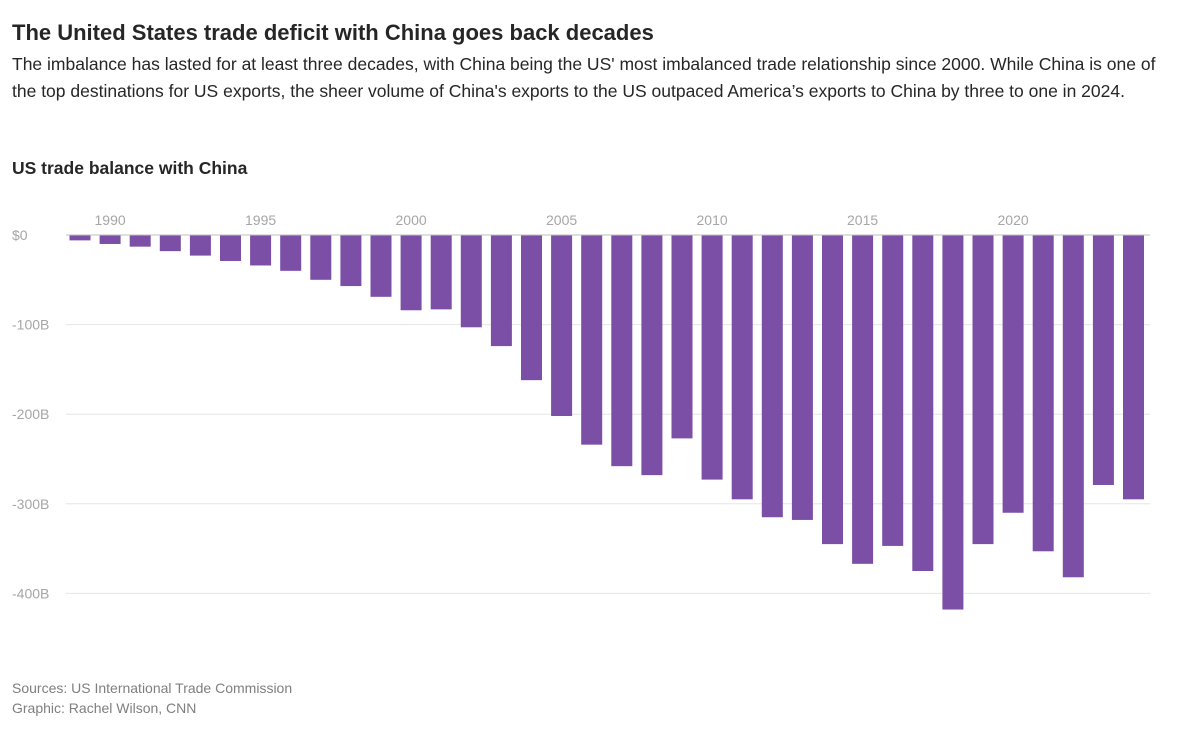 The image size is (1184, 754). What do you see at coordinates (772, 376) in the screenshot?
I see `bar-2012` at bounding box center [772, 376].